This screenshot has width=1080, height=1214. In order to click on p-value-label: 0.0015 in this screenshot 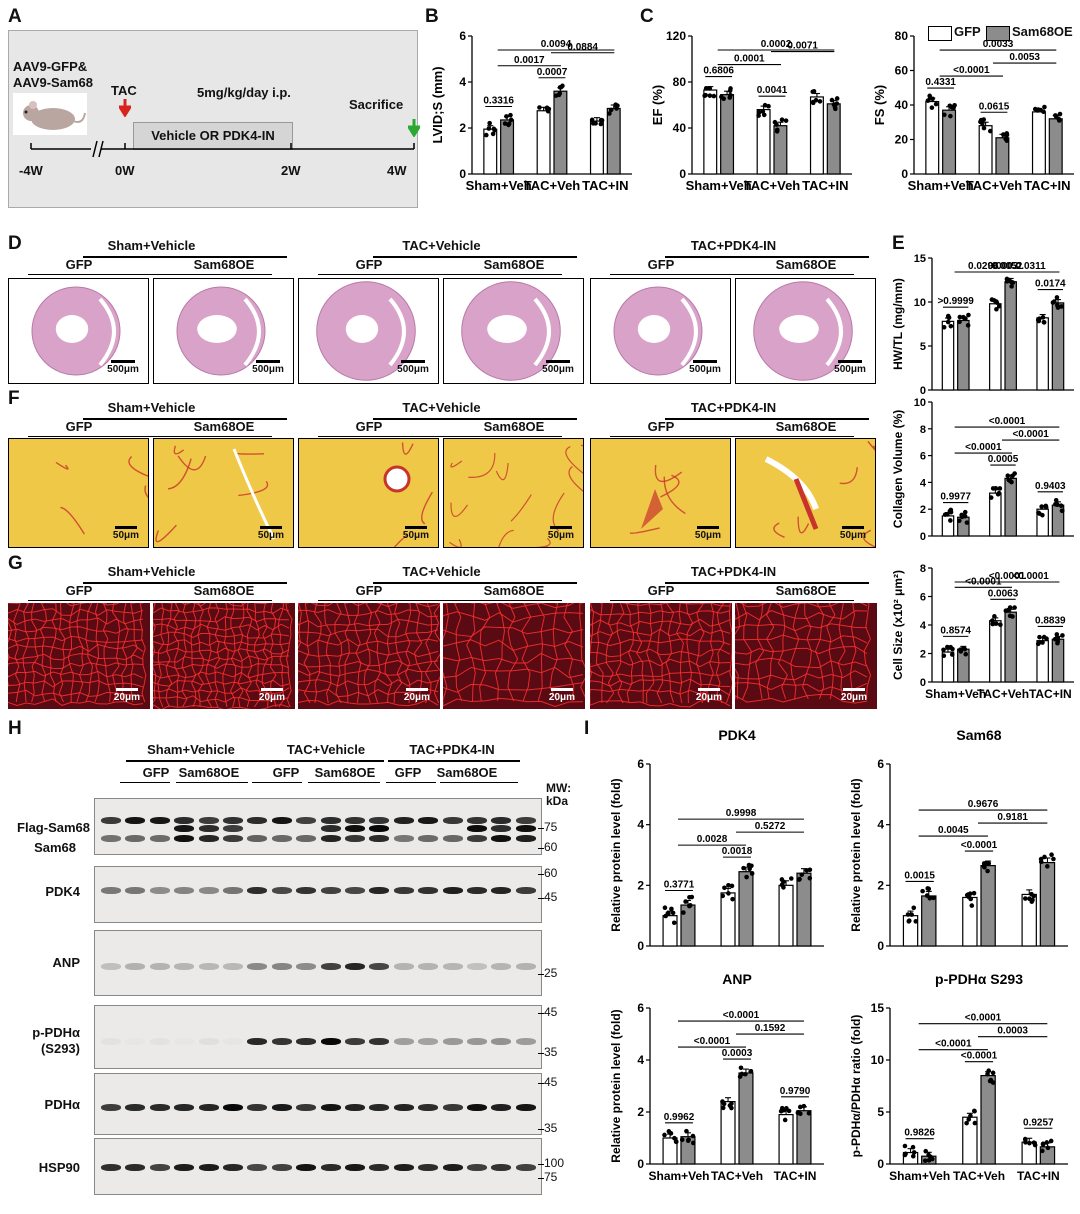, I will do `click(919, 875)`.